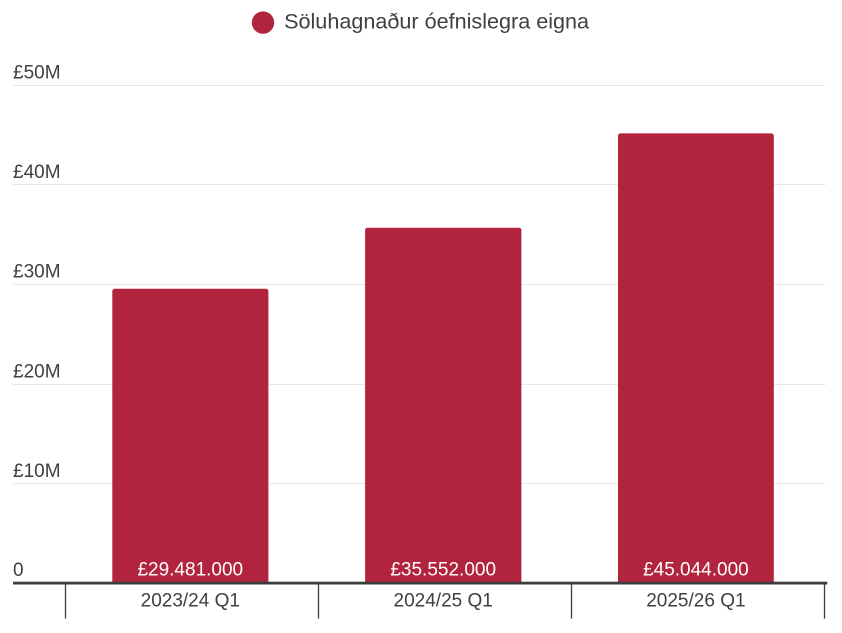 The width and height of the screenshot is (842, 633). I want to click on svg-text: £30M, so click(37, 272).